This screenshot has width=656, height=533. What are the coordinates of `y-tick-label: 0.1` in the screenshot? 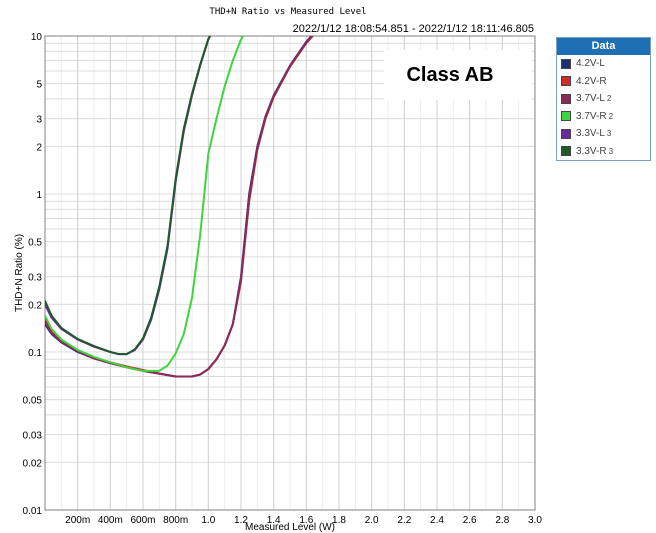 It's located at (35, 353).